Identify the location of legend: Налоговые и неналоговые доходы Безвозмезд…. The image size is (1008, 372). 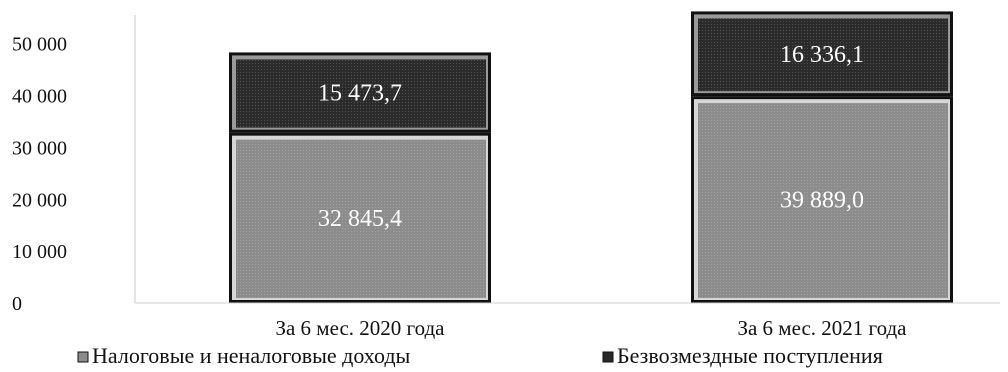
(480, 355).